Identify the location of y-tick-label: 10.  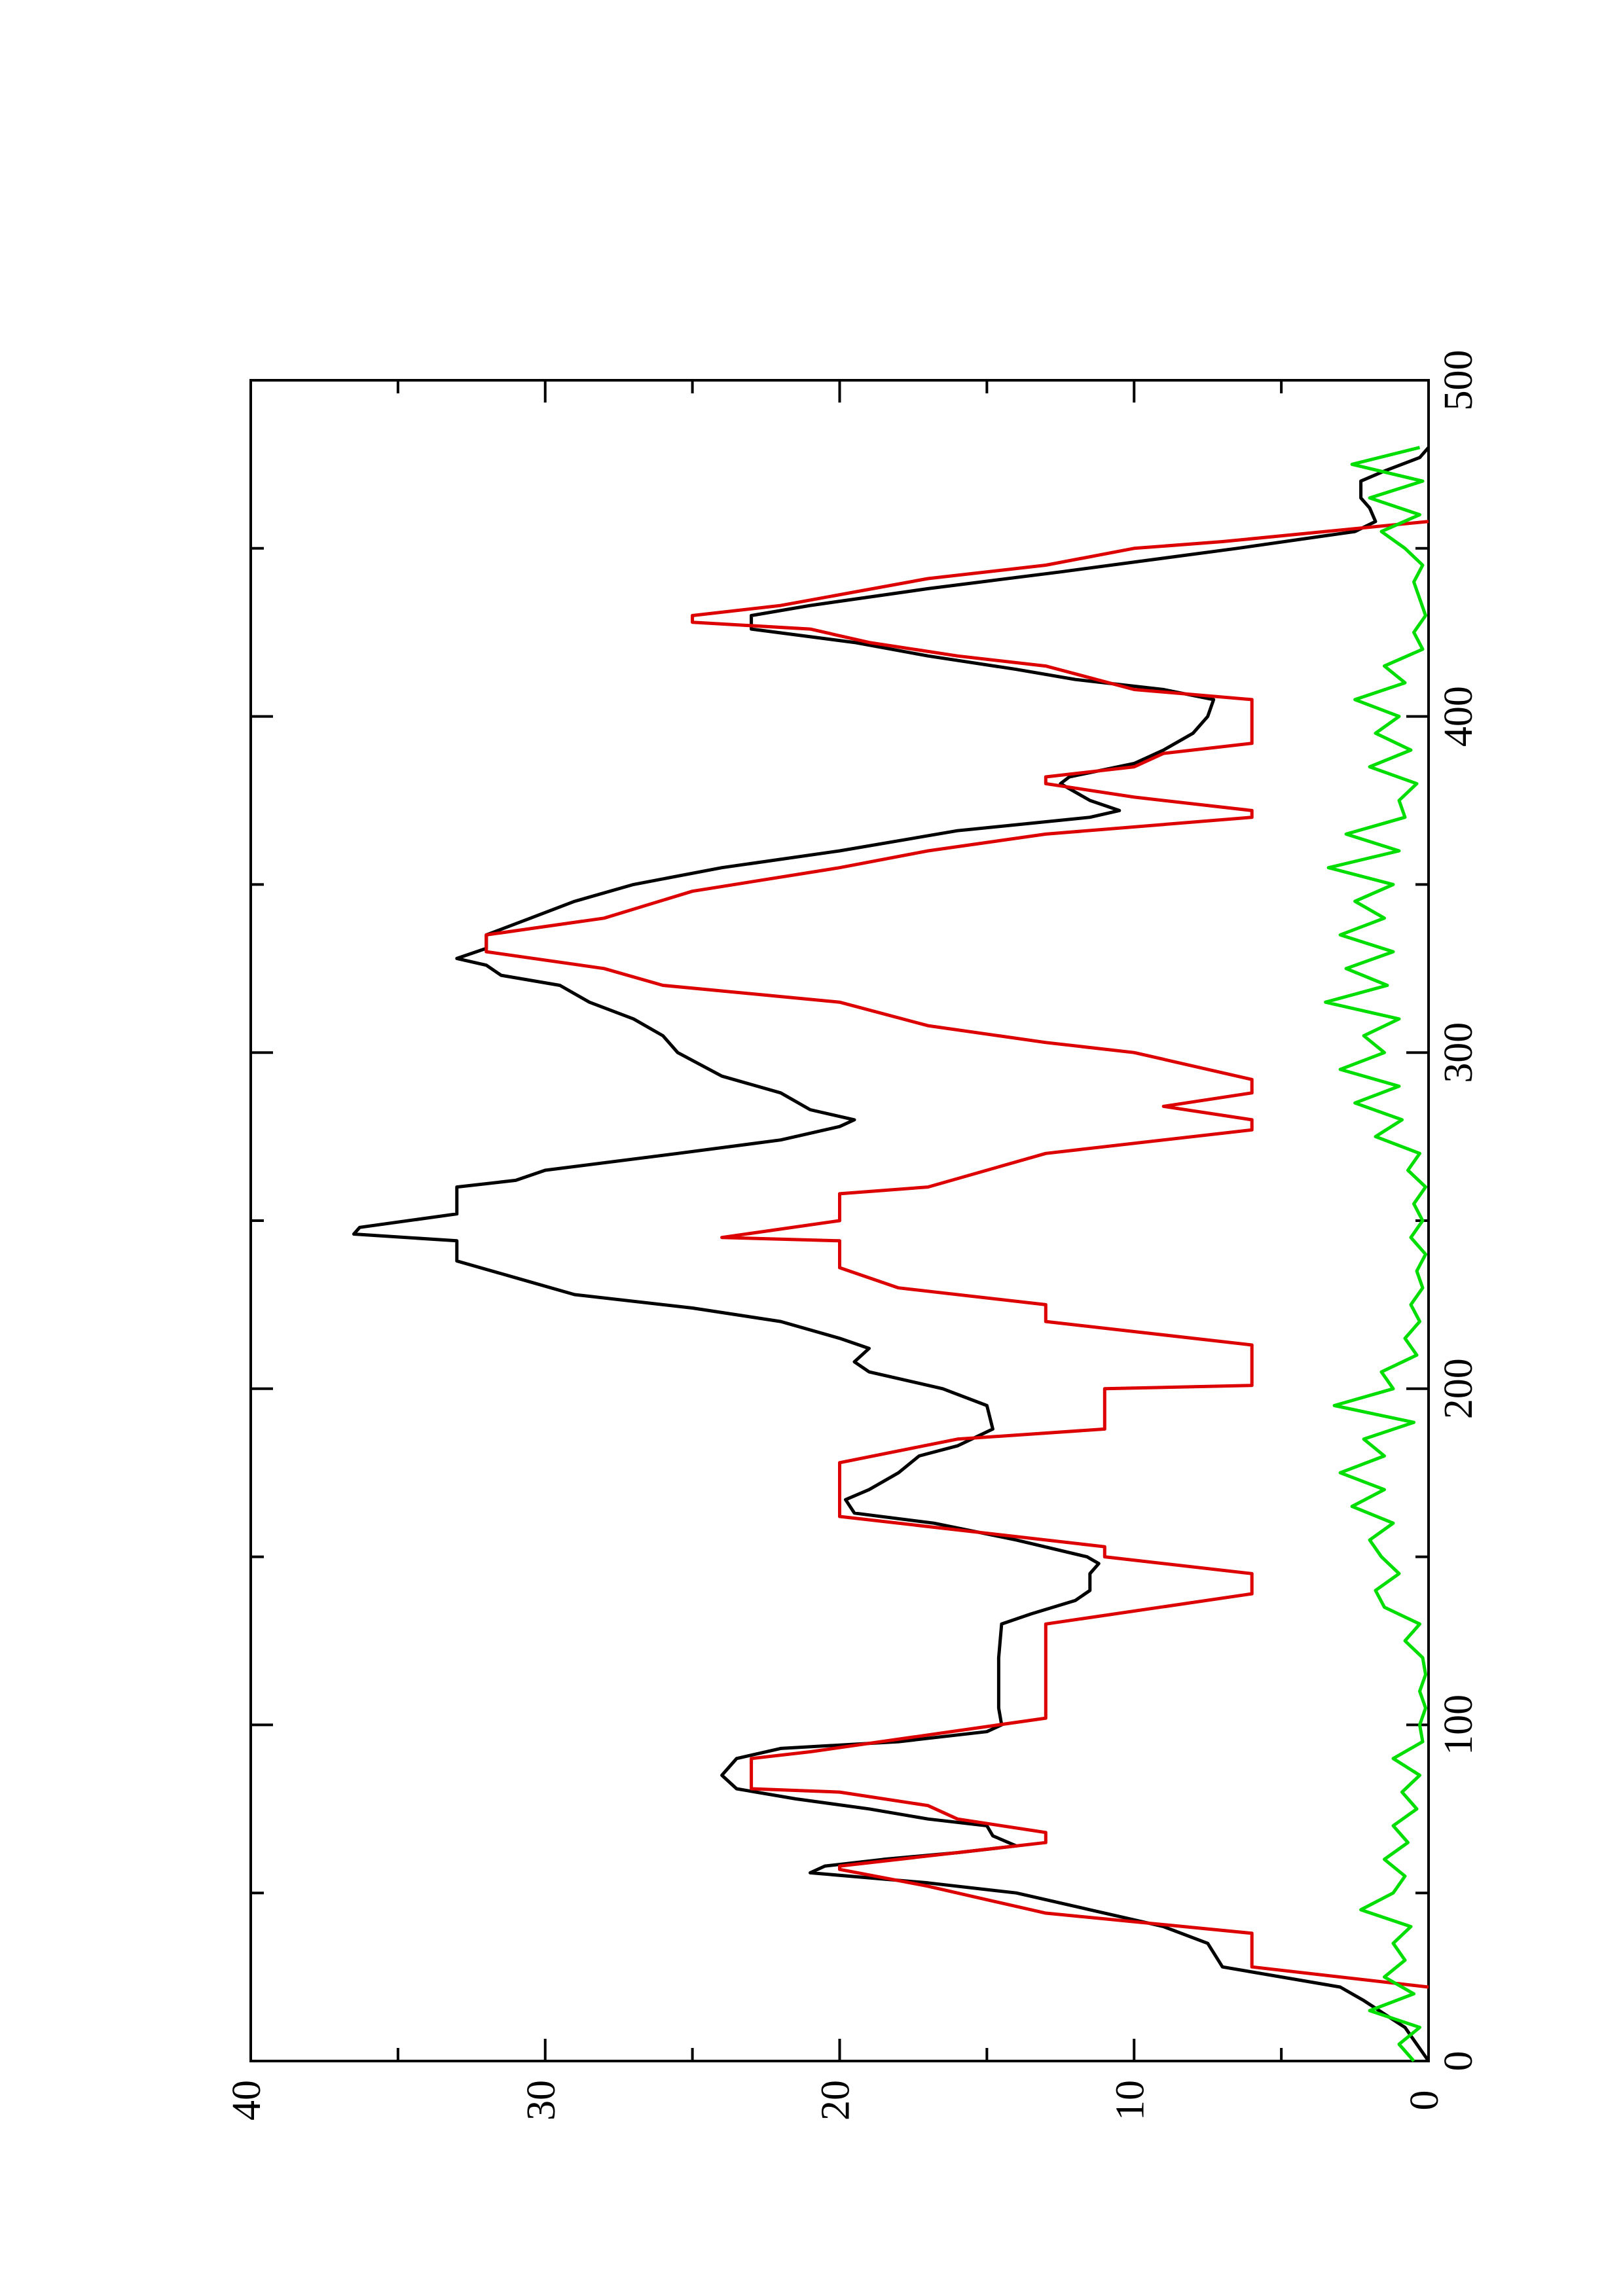
(1130, 2100).